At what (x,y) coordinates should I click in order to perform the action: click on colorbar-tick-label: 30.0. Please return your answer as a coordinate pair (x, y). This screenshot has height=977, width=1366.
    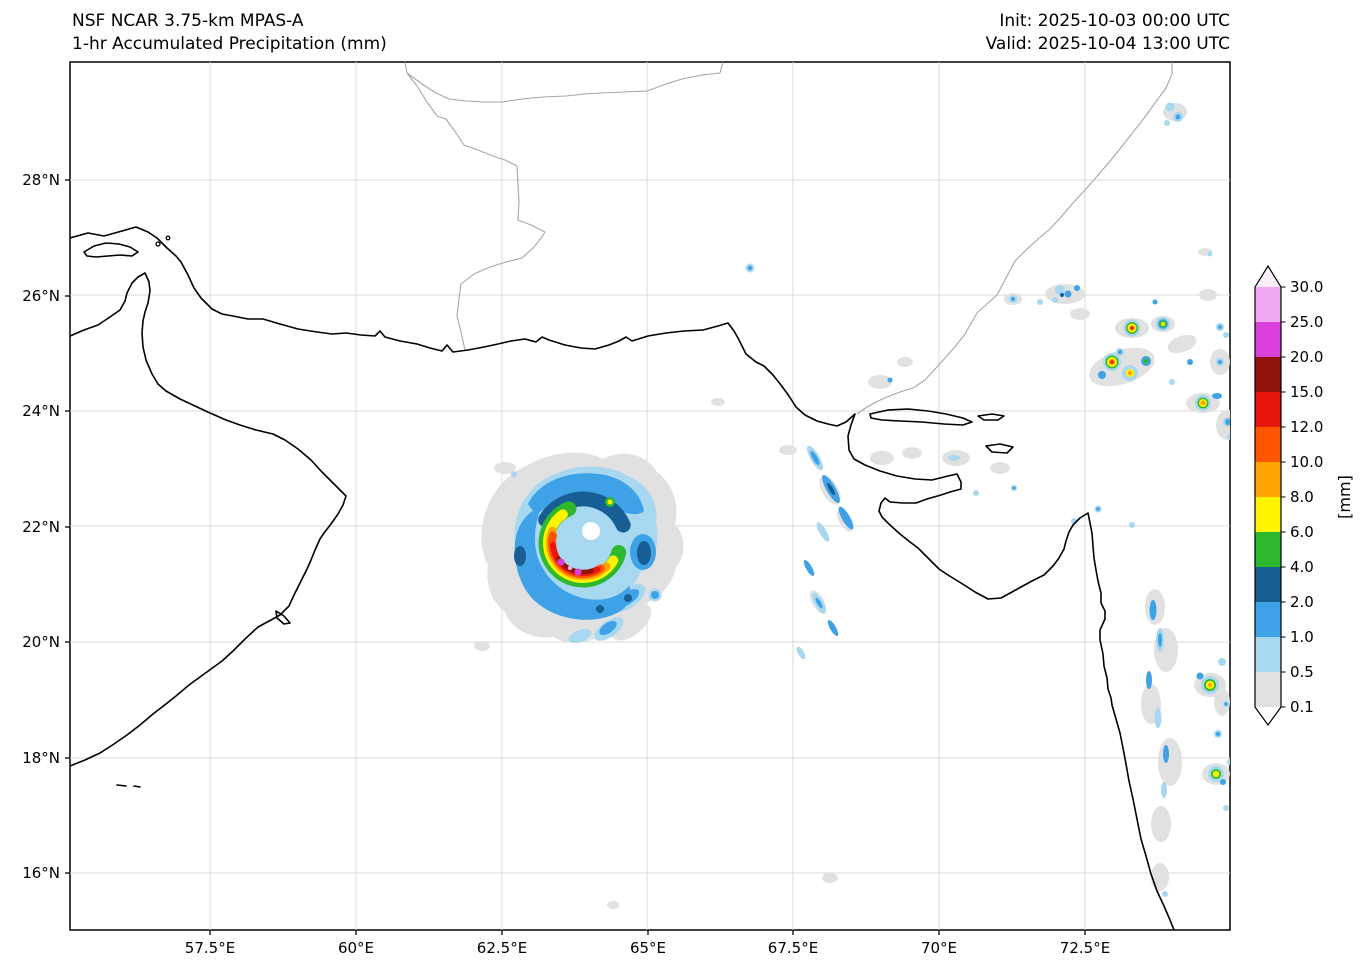
    Looking at the image, I should click on (1307, 287).